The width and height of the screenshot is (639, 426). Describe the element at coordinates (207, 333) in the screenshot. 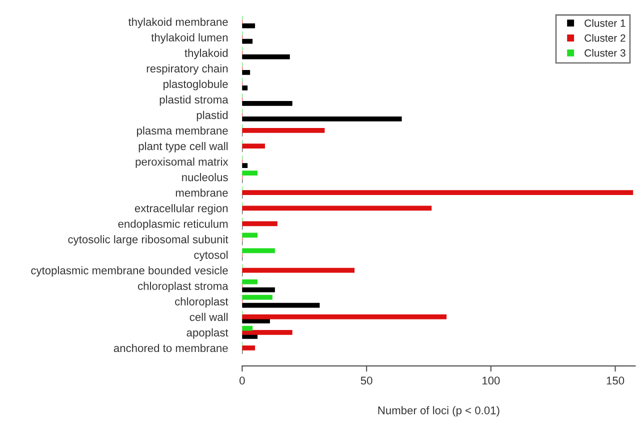

I see `y-tick-label: apoplast` at that location.